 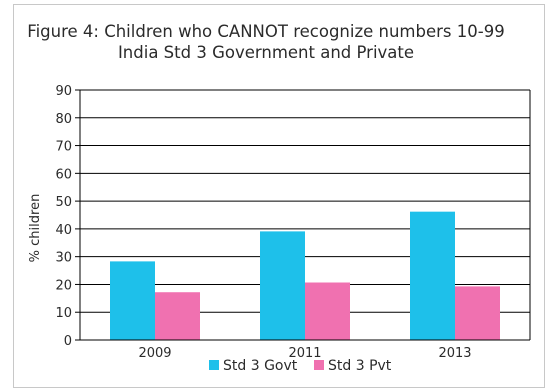 I want to click on y-tick-label: 90, so click(x=63, y=91).